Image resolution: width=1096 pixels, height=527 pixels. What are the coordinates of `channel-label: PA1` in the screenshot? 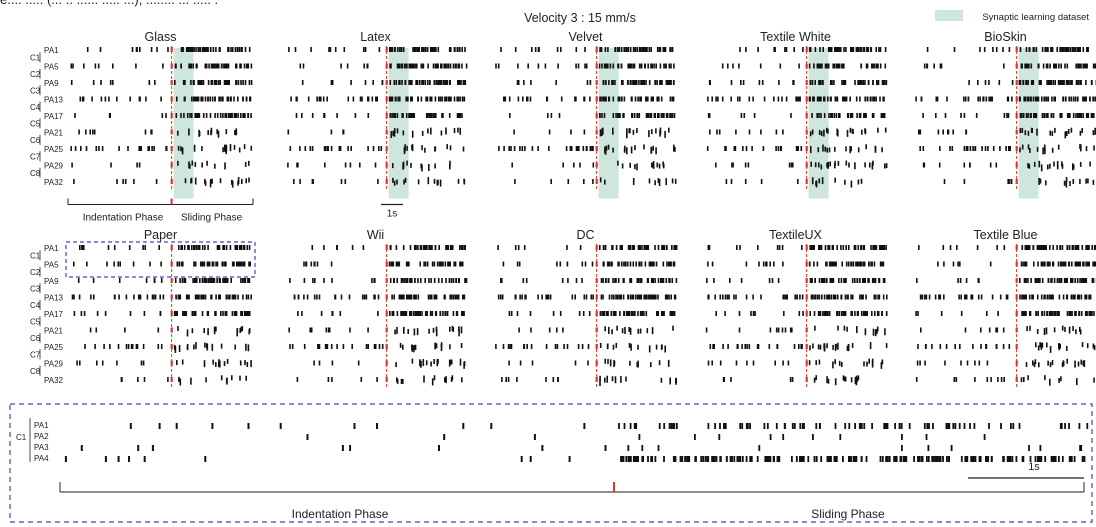 It's located at (51, 248).